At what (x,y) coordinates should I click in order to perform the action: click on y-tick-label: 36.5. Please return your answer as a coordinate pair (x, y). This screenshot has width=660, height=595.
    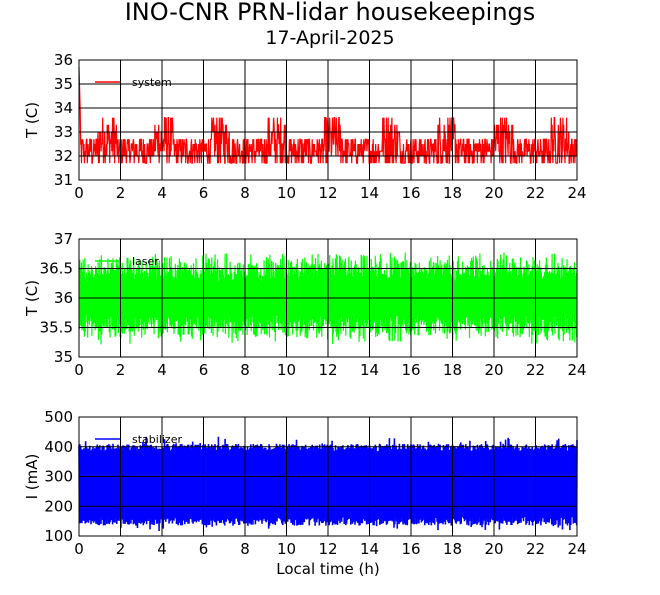
    Looking at the image, I should click on (56, 269).